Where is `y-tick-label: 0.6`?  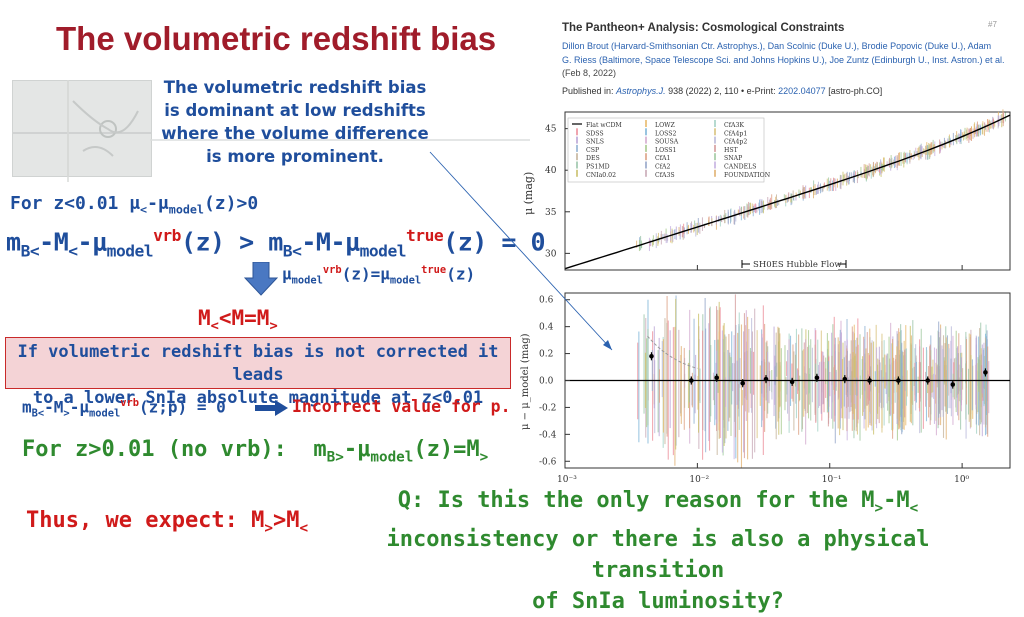 y-tick-label: 0.6 is located at coordinates (546, 301).